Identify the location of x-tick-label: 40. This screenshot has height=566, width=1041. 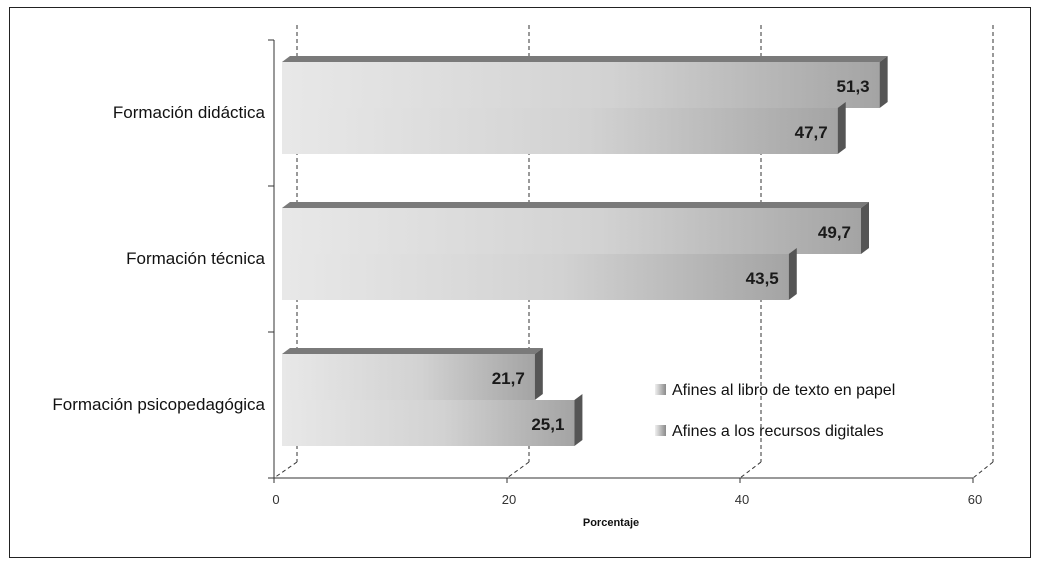
(742, 499).